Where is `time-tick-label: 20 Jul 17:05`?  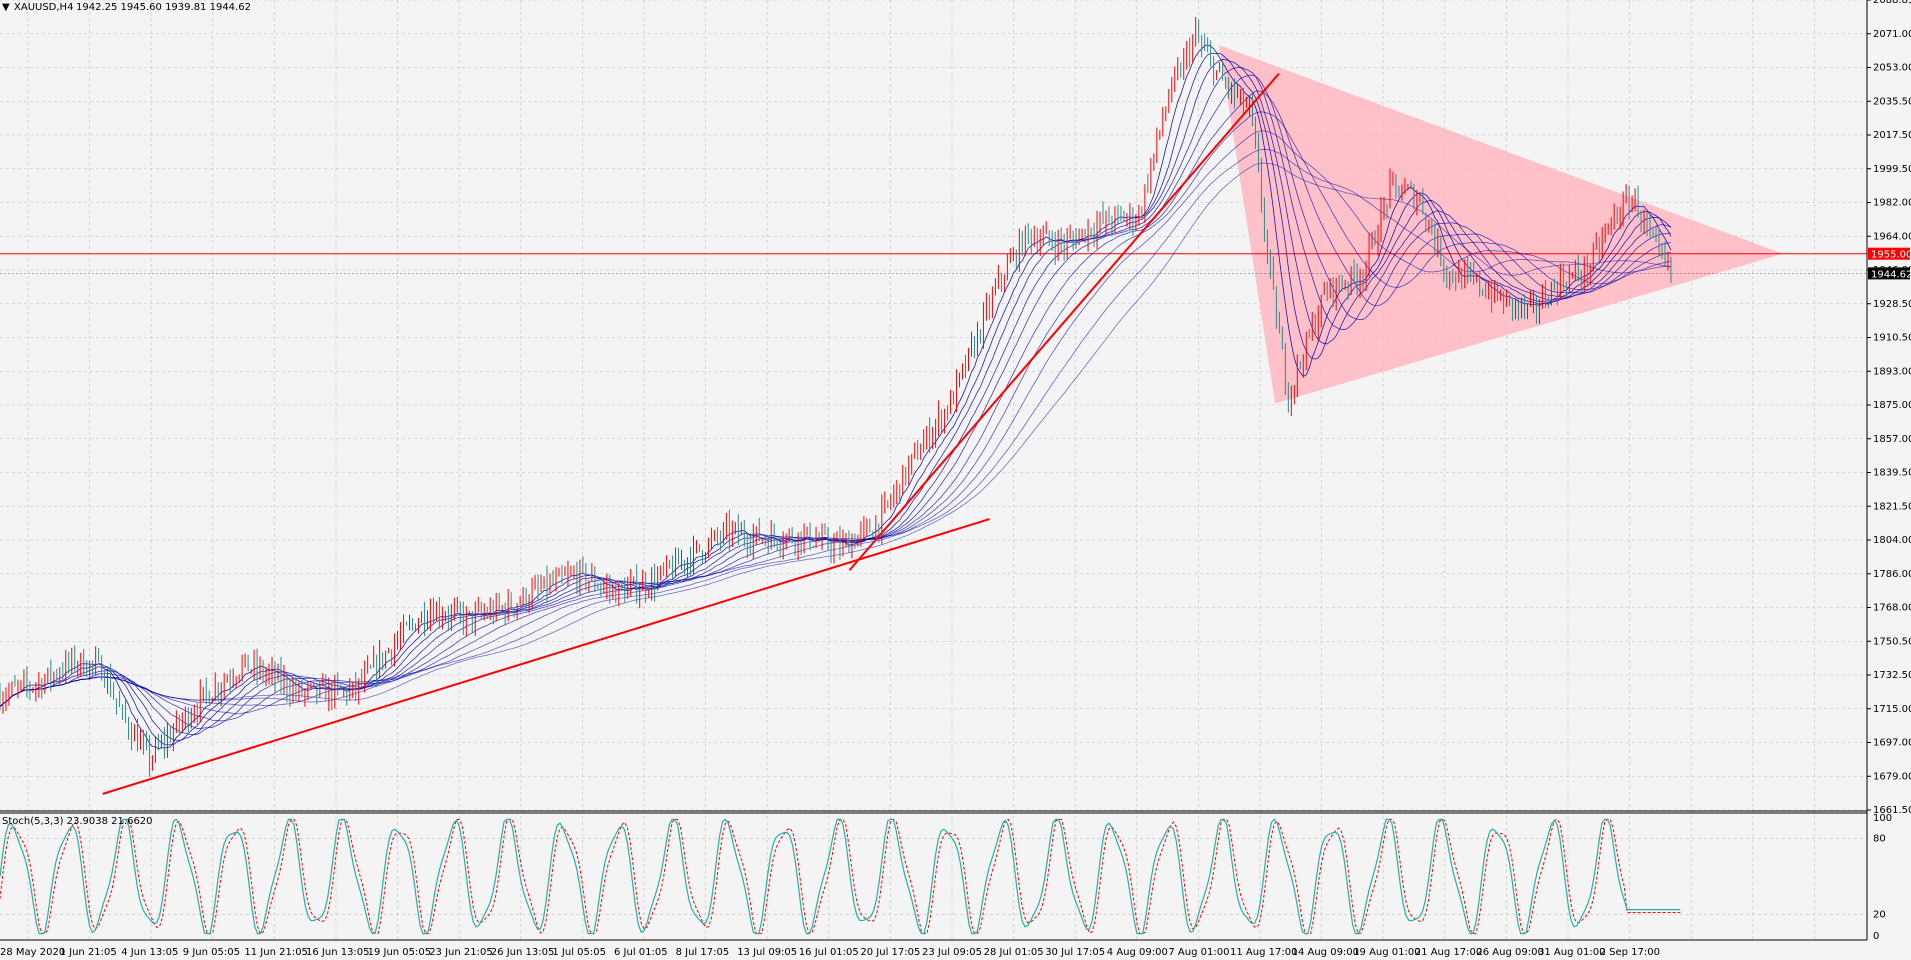 time-tick-label: 20 Jul 17:05 is located at coordinates (890, 952).